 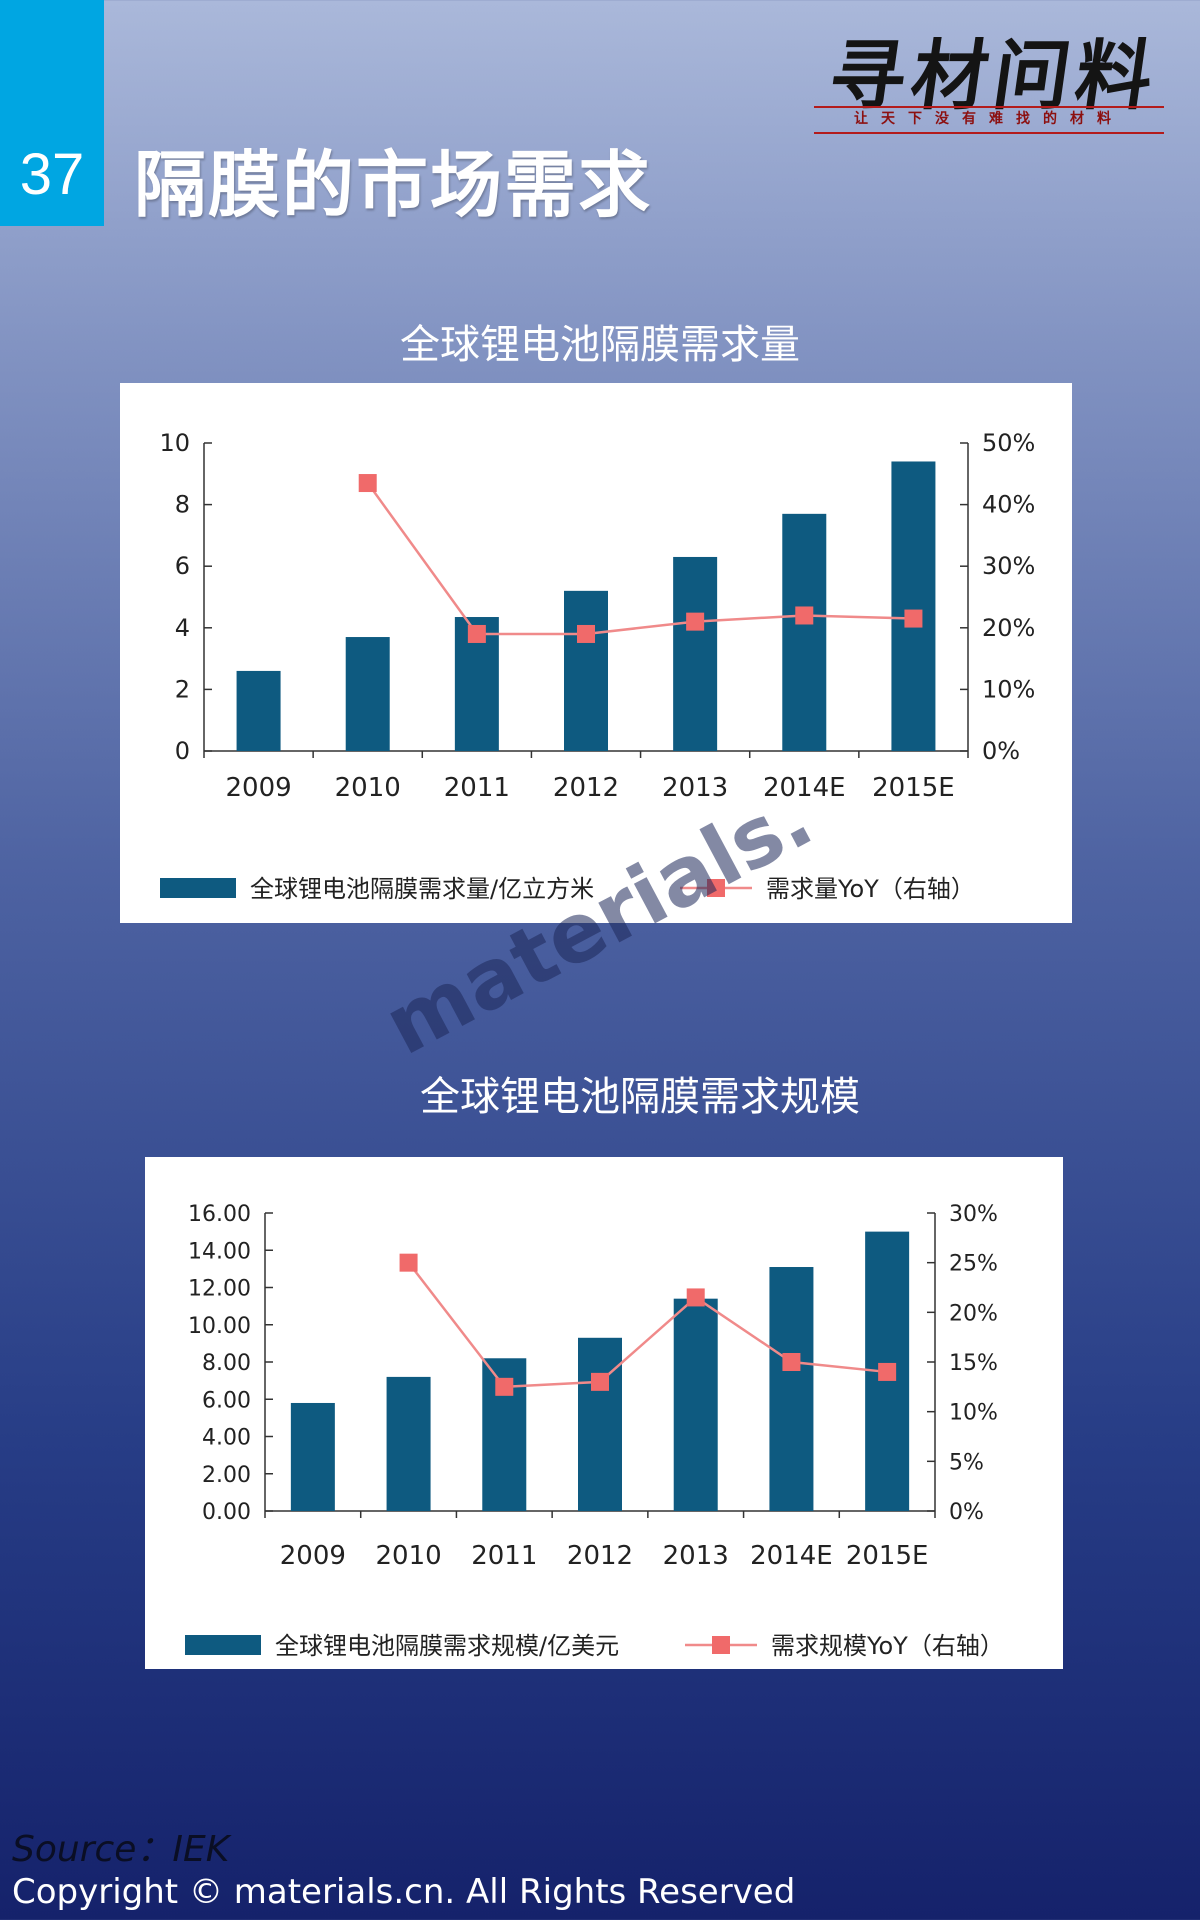 I want to click on chart-2-legend-line-label: 需求规模YoY（右轴）, so click(x=887, y=1646).